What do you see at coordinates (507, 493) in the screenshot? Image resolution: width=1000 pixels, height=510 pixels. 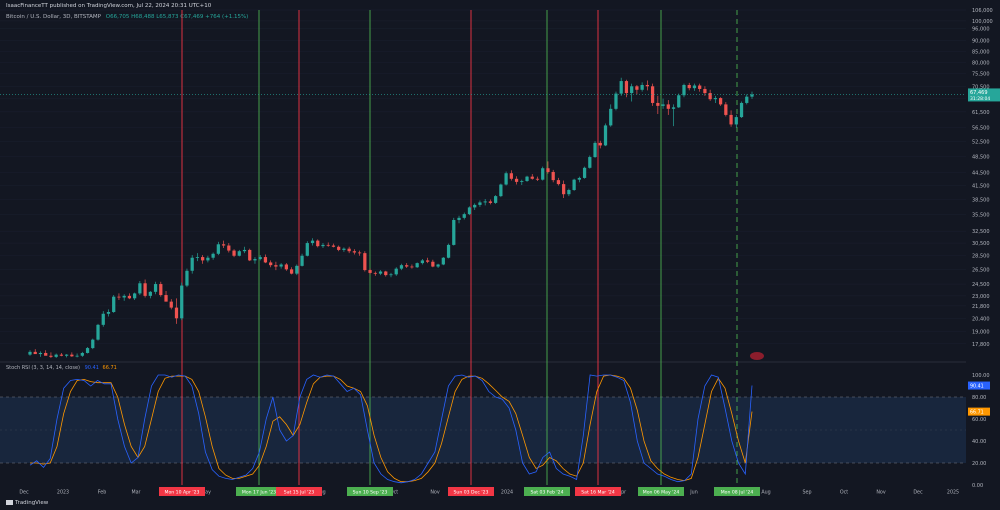 I see `time-tick-label: 2024` at bounding box center [507, 493].